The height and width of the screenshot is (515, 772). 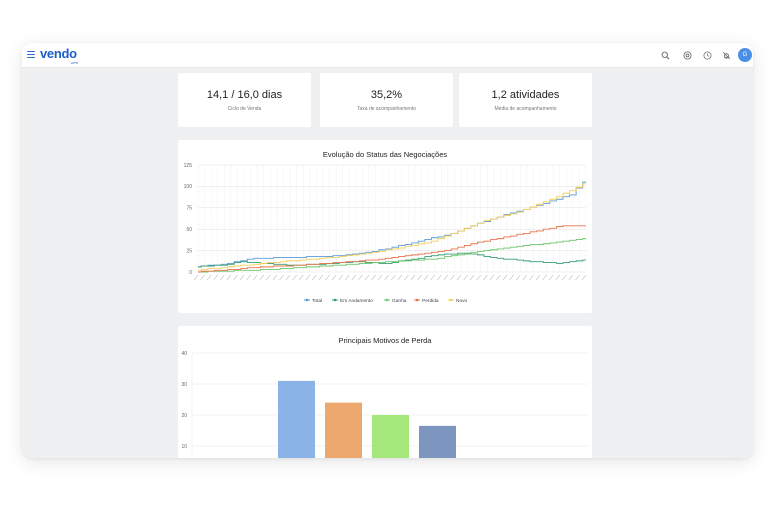 I want to click on legend-label: Em Andamento, so click(x=356, y=301).